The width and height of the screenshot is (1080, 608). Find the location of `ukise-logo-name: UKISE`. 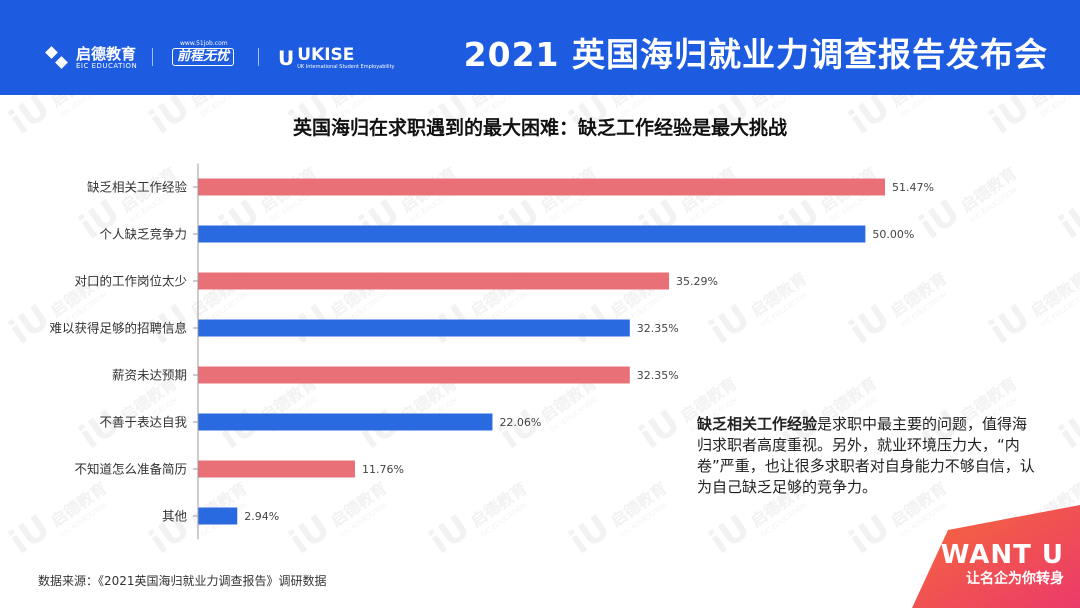

ukise-logo-name: UKISE is located at coordinates (326, 54).